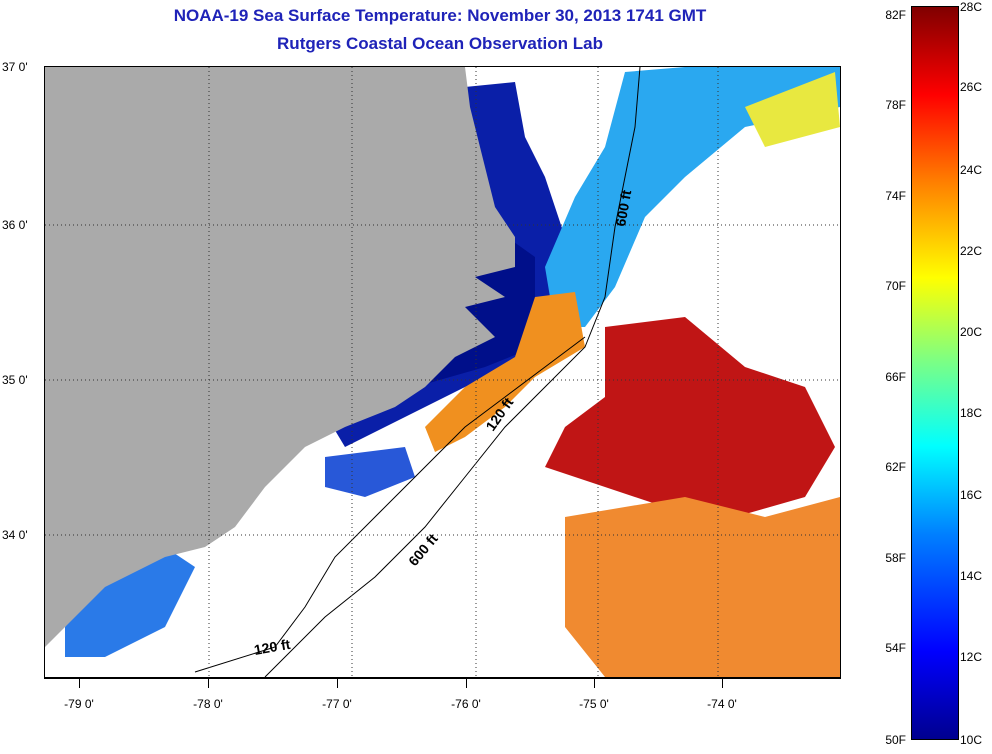  Describe the element at coordinates (15, 225) in the screenshot. I see `lat-label-36: 36 0'` at that location.